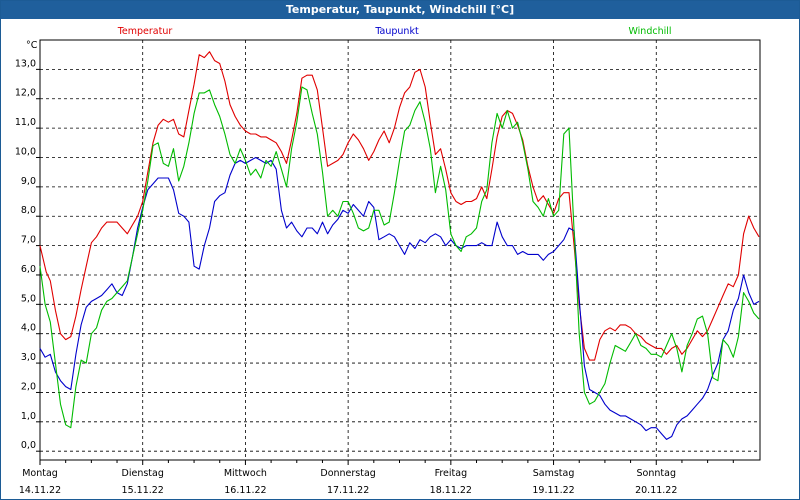 The image size is (800, 500). What do you see at coordinates (28, 269) in the screenshot?
I see `y-tick-label: 6,0` at bounding box center [28, 269].